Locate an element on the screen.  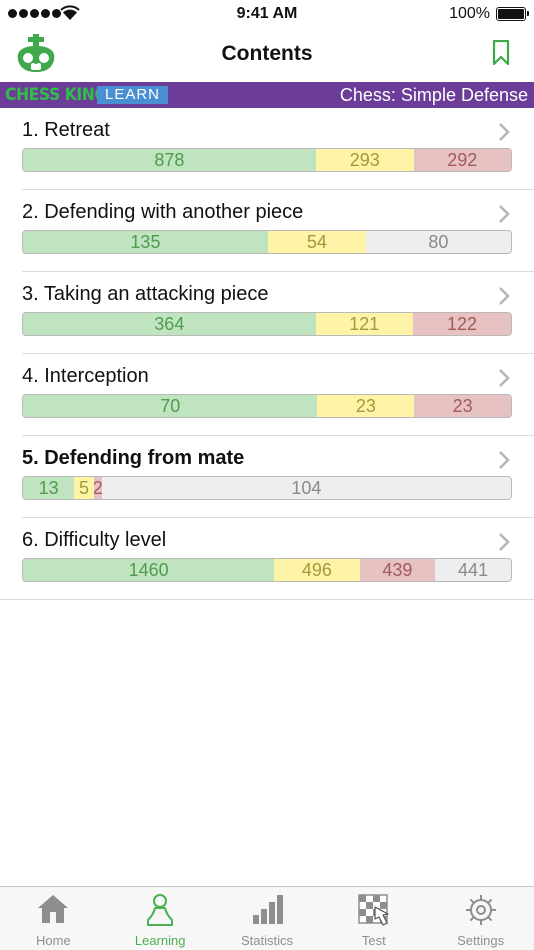
tab-statistics: Statistics is located at coordinates (267, 918).